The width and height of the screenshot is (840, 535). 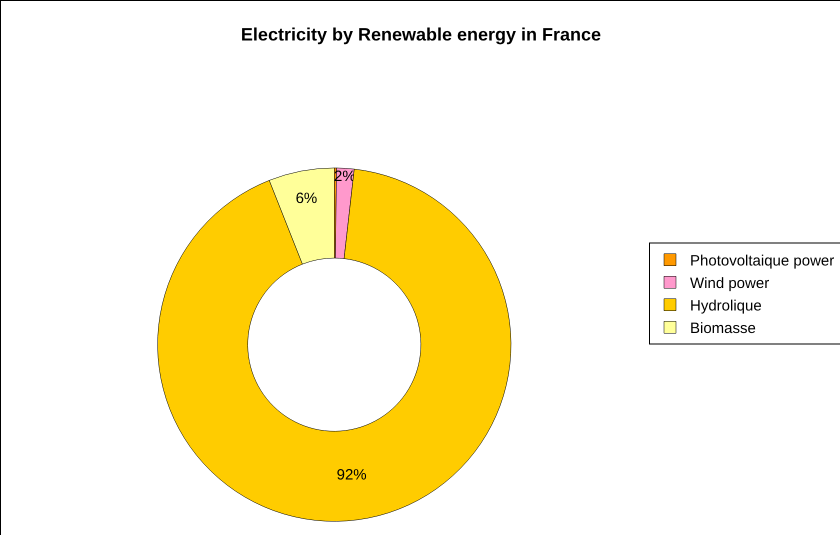 What do you see at coordinates (723, 329) in the screenshot?
I see `legend-label: Biomasse` at bounding box center [723, 329].